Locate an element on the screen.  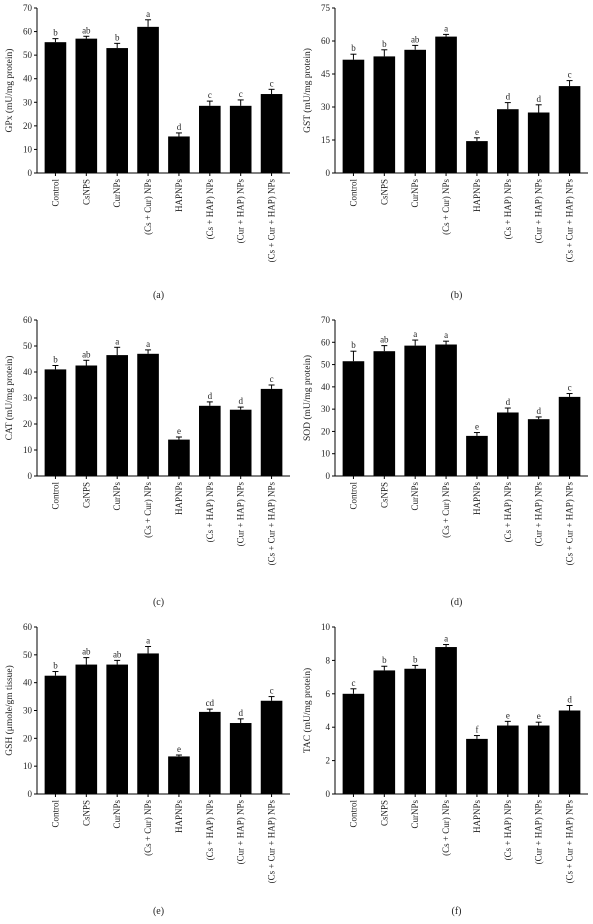
y-axis-title: CAT (mU/mg protein) is located at coordinates (9, 398).